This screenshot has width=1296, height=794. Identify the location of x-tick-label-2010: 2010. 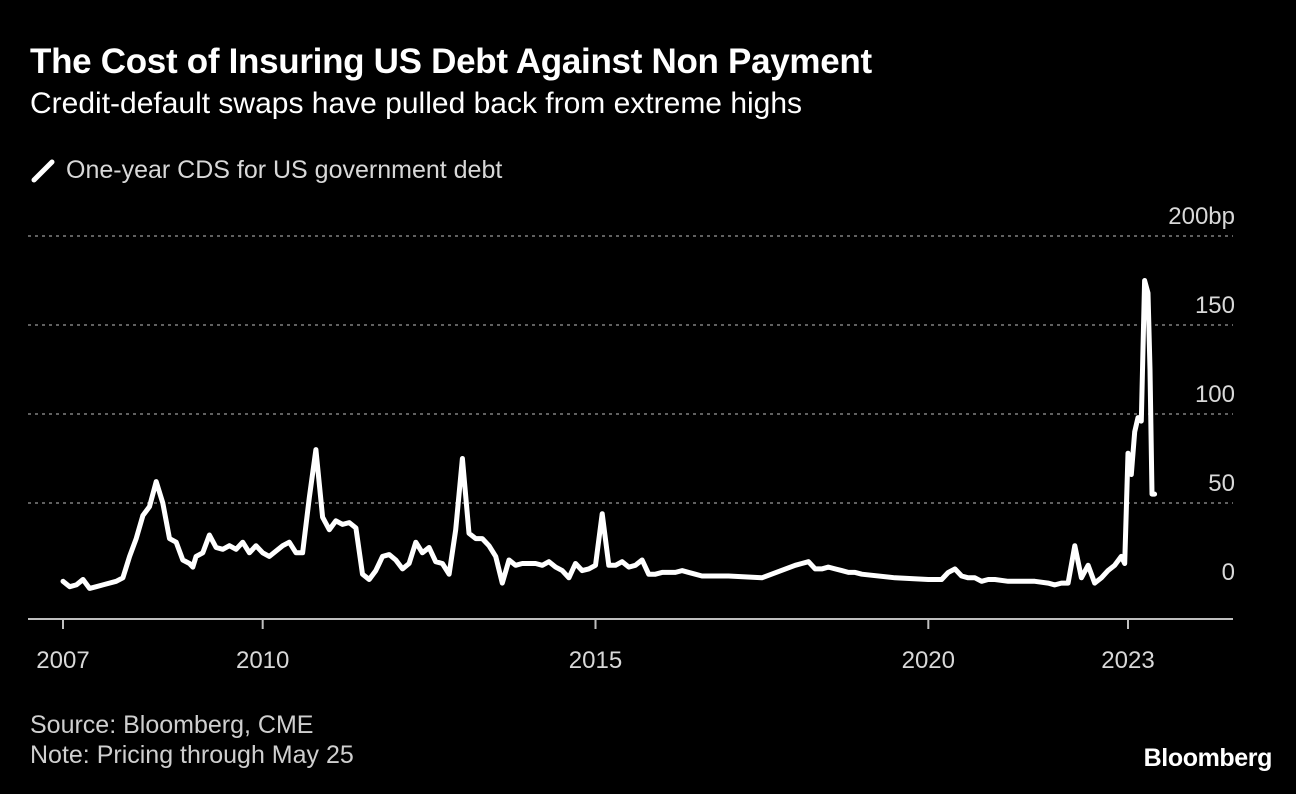
(262, 660).